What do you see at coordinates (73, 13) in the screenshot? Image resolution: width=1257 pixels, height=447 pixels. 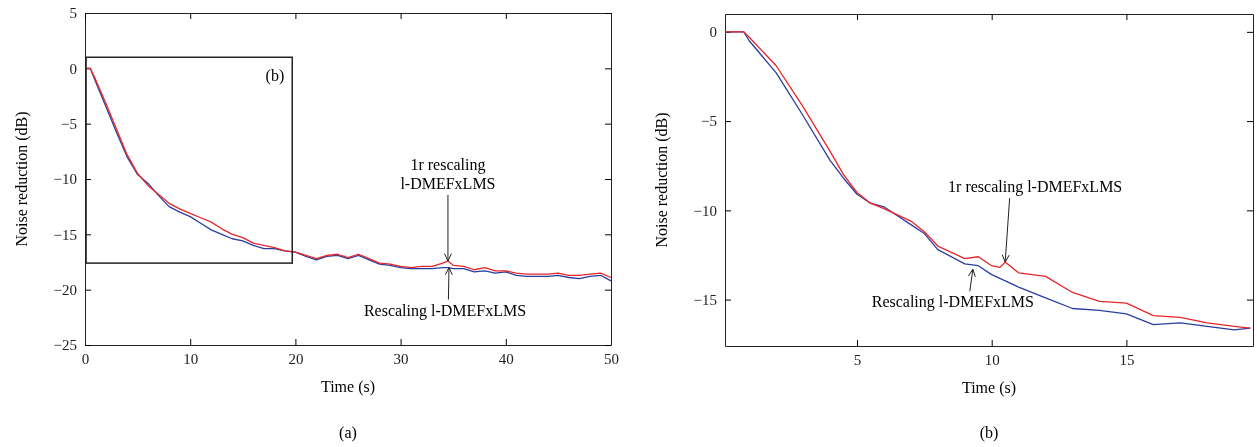 I see `y-tick-label: 5` at bounding box center [73, 13].